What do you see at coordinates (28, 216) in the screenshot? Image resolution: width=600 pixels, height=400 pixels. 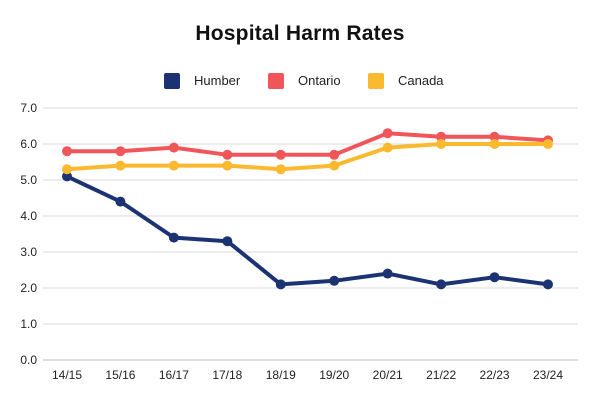 I see `y-tick-label: 4.0` at bounding box center [28, 216].